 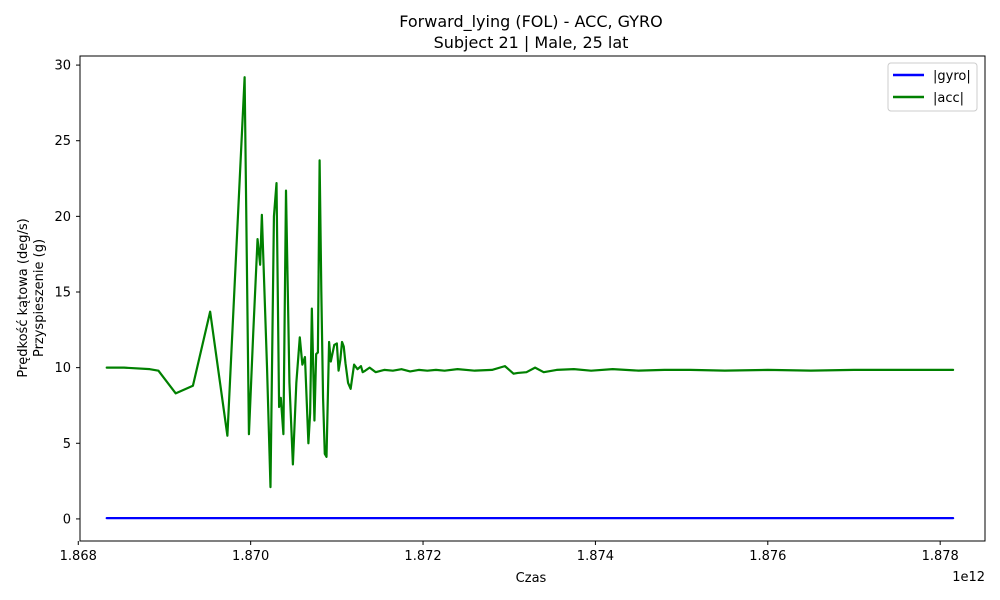 I want to click on legend-label-acc: |acc|, so click(x=948, y=98).